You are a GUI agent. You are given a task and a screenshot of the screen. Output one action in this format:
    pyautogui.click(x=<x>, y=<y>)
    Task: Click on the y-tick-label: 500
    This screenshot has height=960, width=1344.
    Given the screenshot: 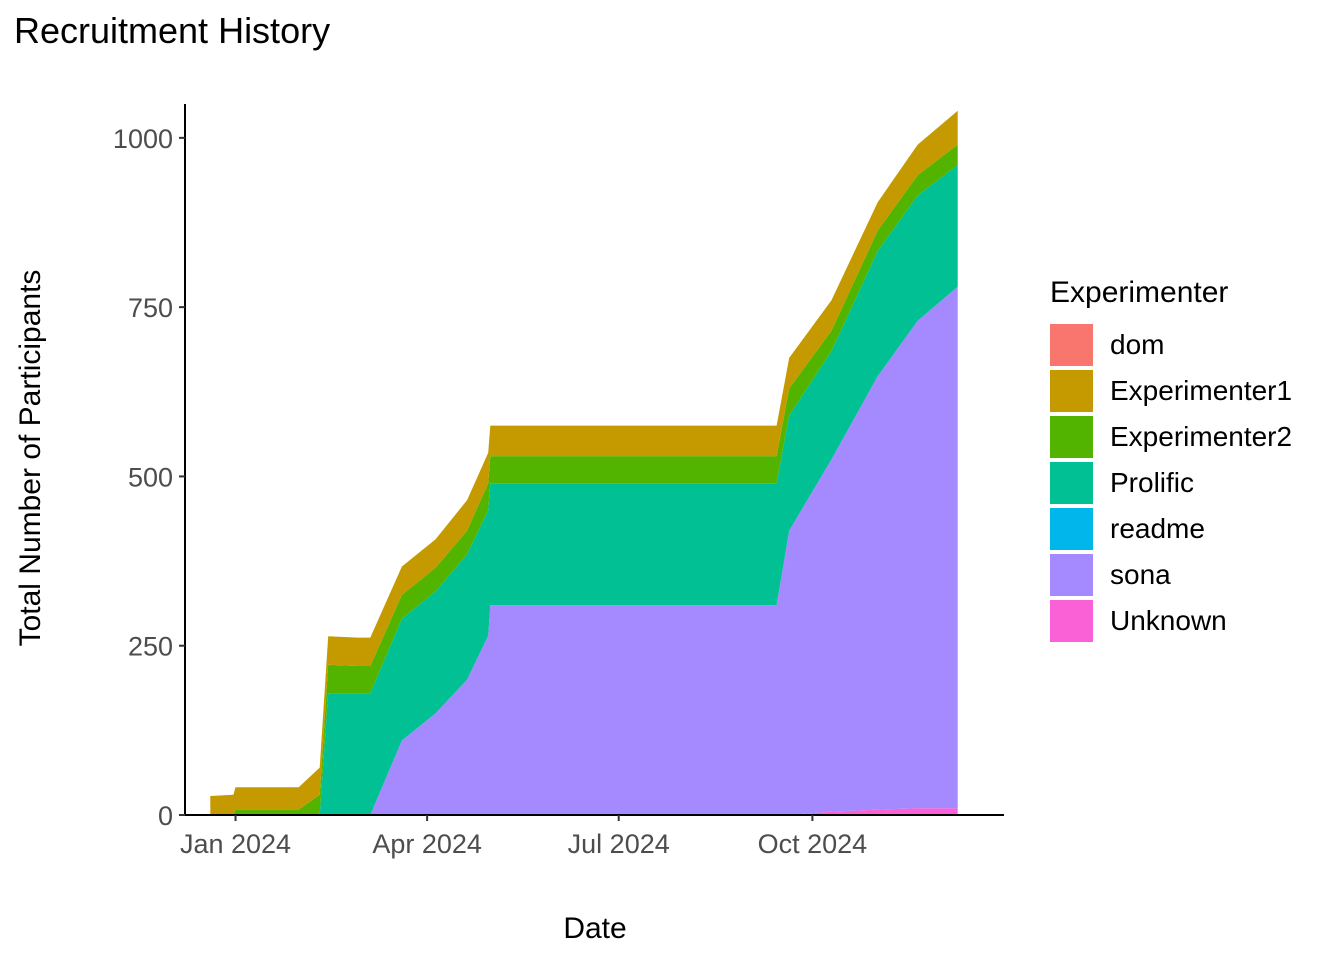 What is the action you would take?
    pyautogui.click(x=150, y=477)
    